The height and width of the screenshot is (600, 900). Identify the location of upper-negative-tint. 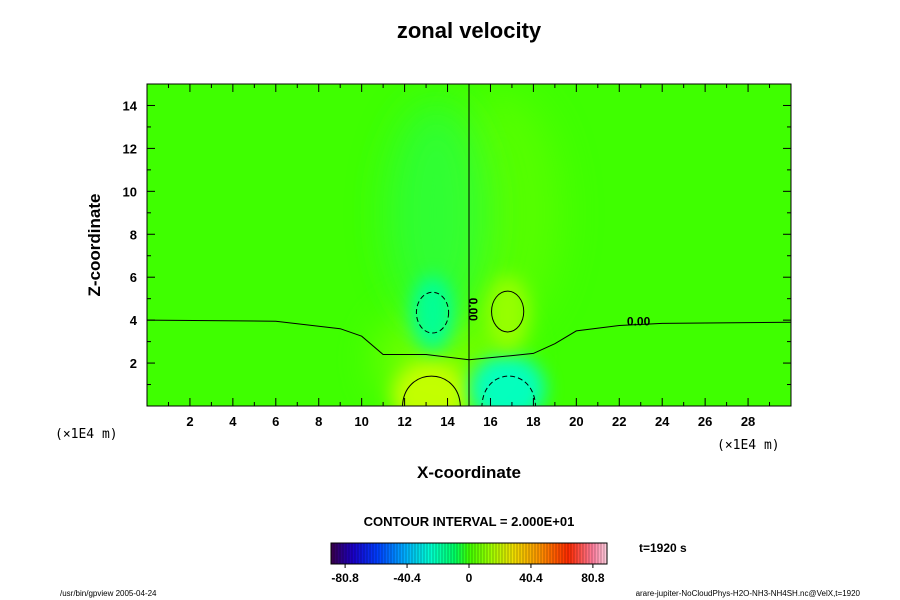
(436, 212).